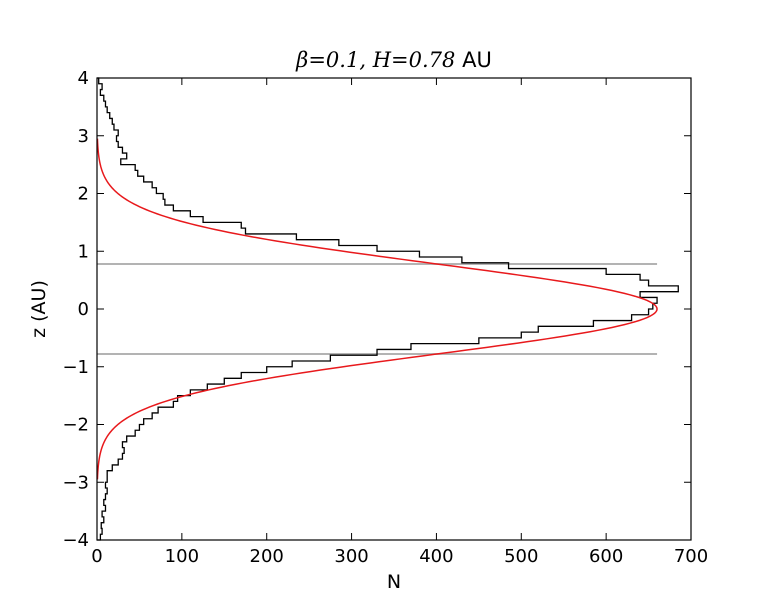  Describe the element at coordinates (477, 60) in the screenshot. I see `title-unit: AU` at that location.